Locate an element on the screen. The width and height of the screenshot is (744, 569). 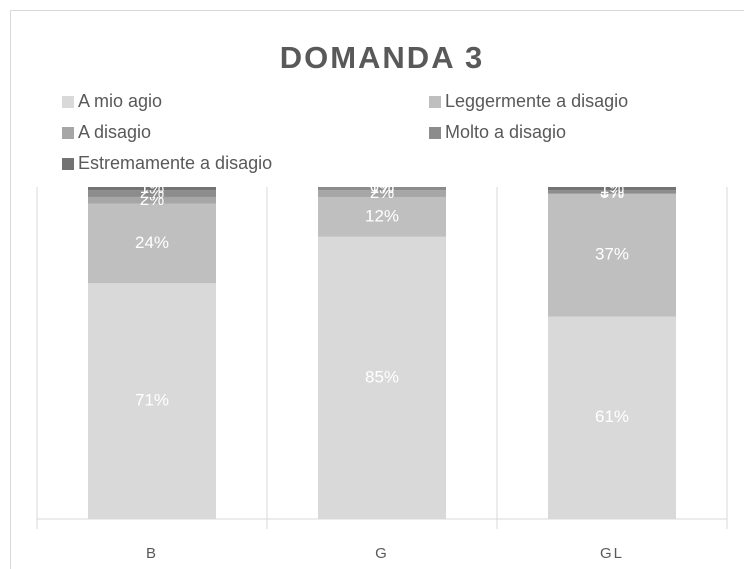
data-label: 85% is located at coordinates (382, 376).